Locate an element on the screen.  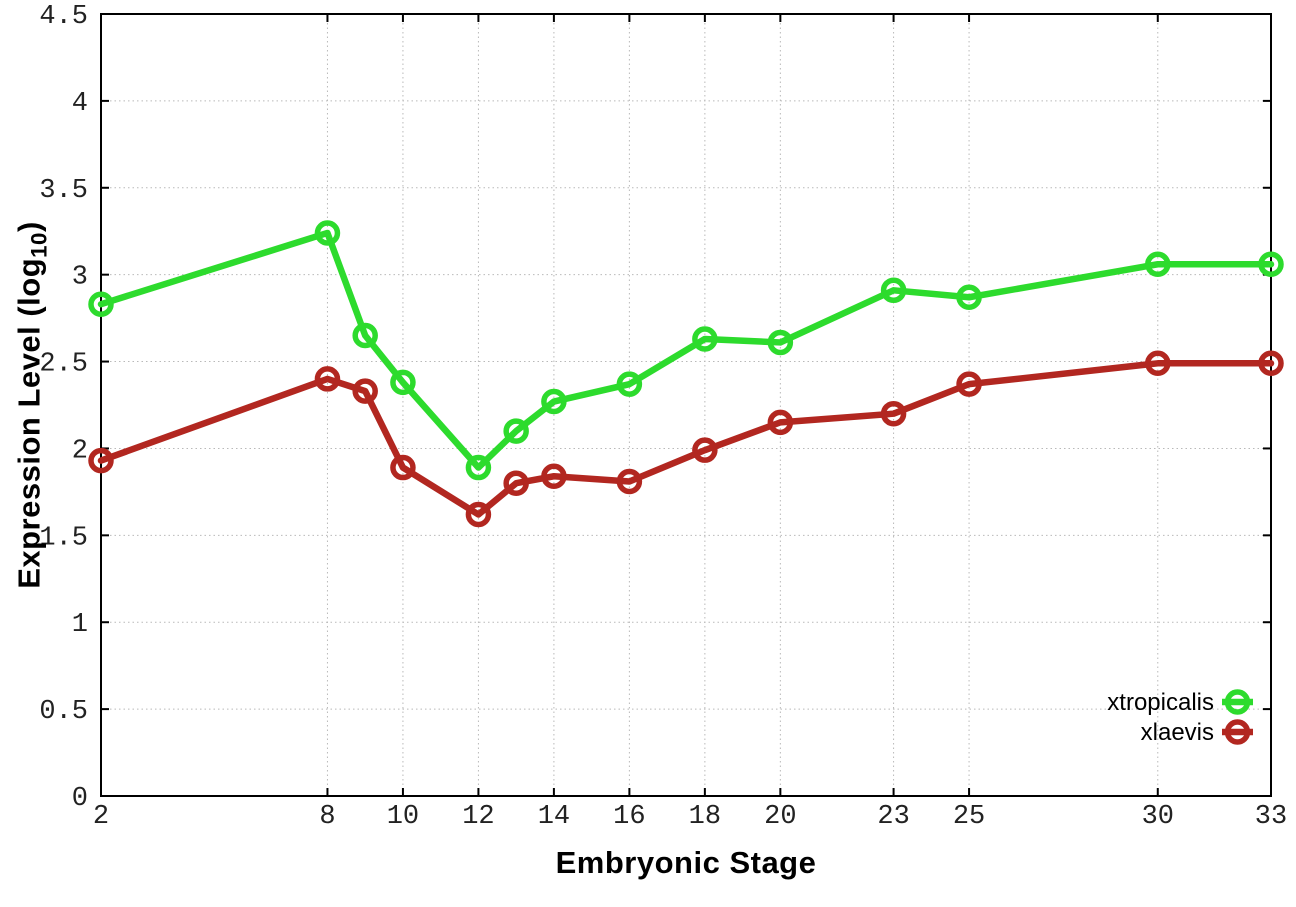
y-axis-title-subscript: 10 is located at coordinates (39, 245).